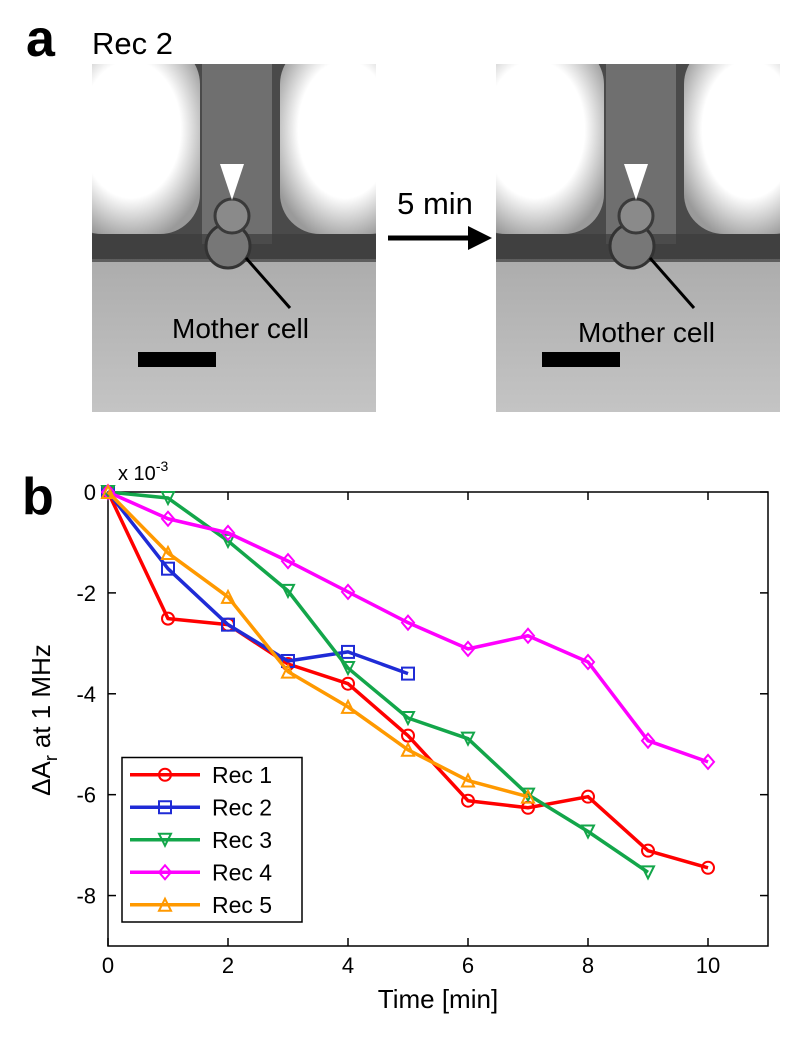 The height and width of the screenshot is (1041, 800). What do you see at coordinates (348, 965) in the screenshot?
I see `x-tick-label: 4` at bounding box center [348, 965].